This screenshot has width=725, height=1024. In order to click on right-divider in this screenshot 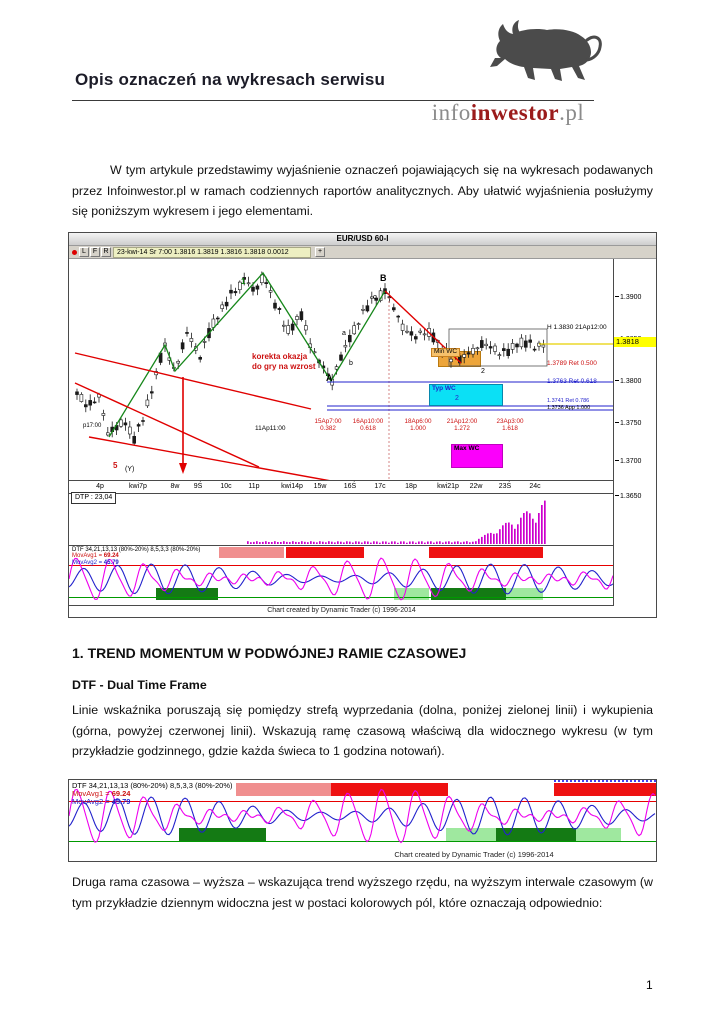, I will do `click(613, 543)`.